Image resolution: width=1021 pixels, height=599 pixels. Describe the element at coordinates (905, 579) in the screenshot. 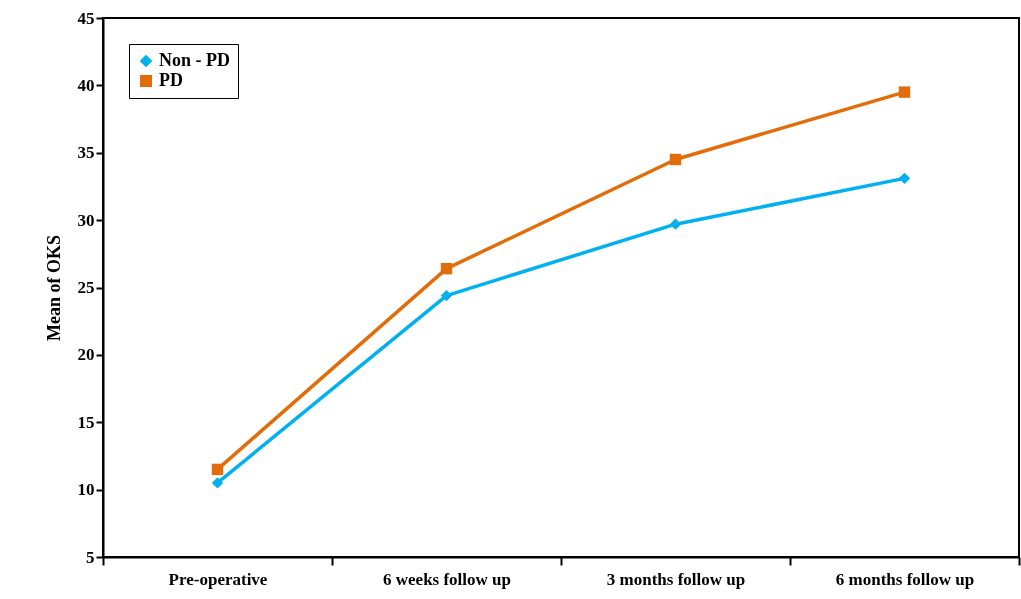

I see `x-tick-label: 6 months follow up` at that location.